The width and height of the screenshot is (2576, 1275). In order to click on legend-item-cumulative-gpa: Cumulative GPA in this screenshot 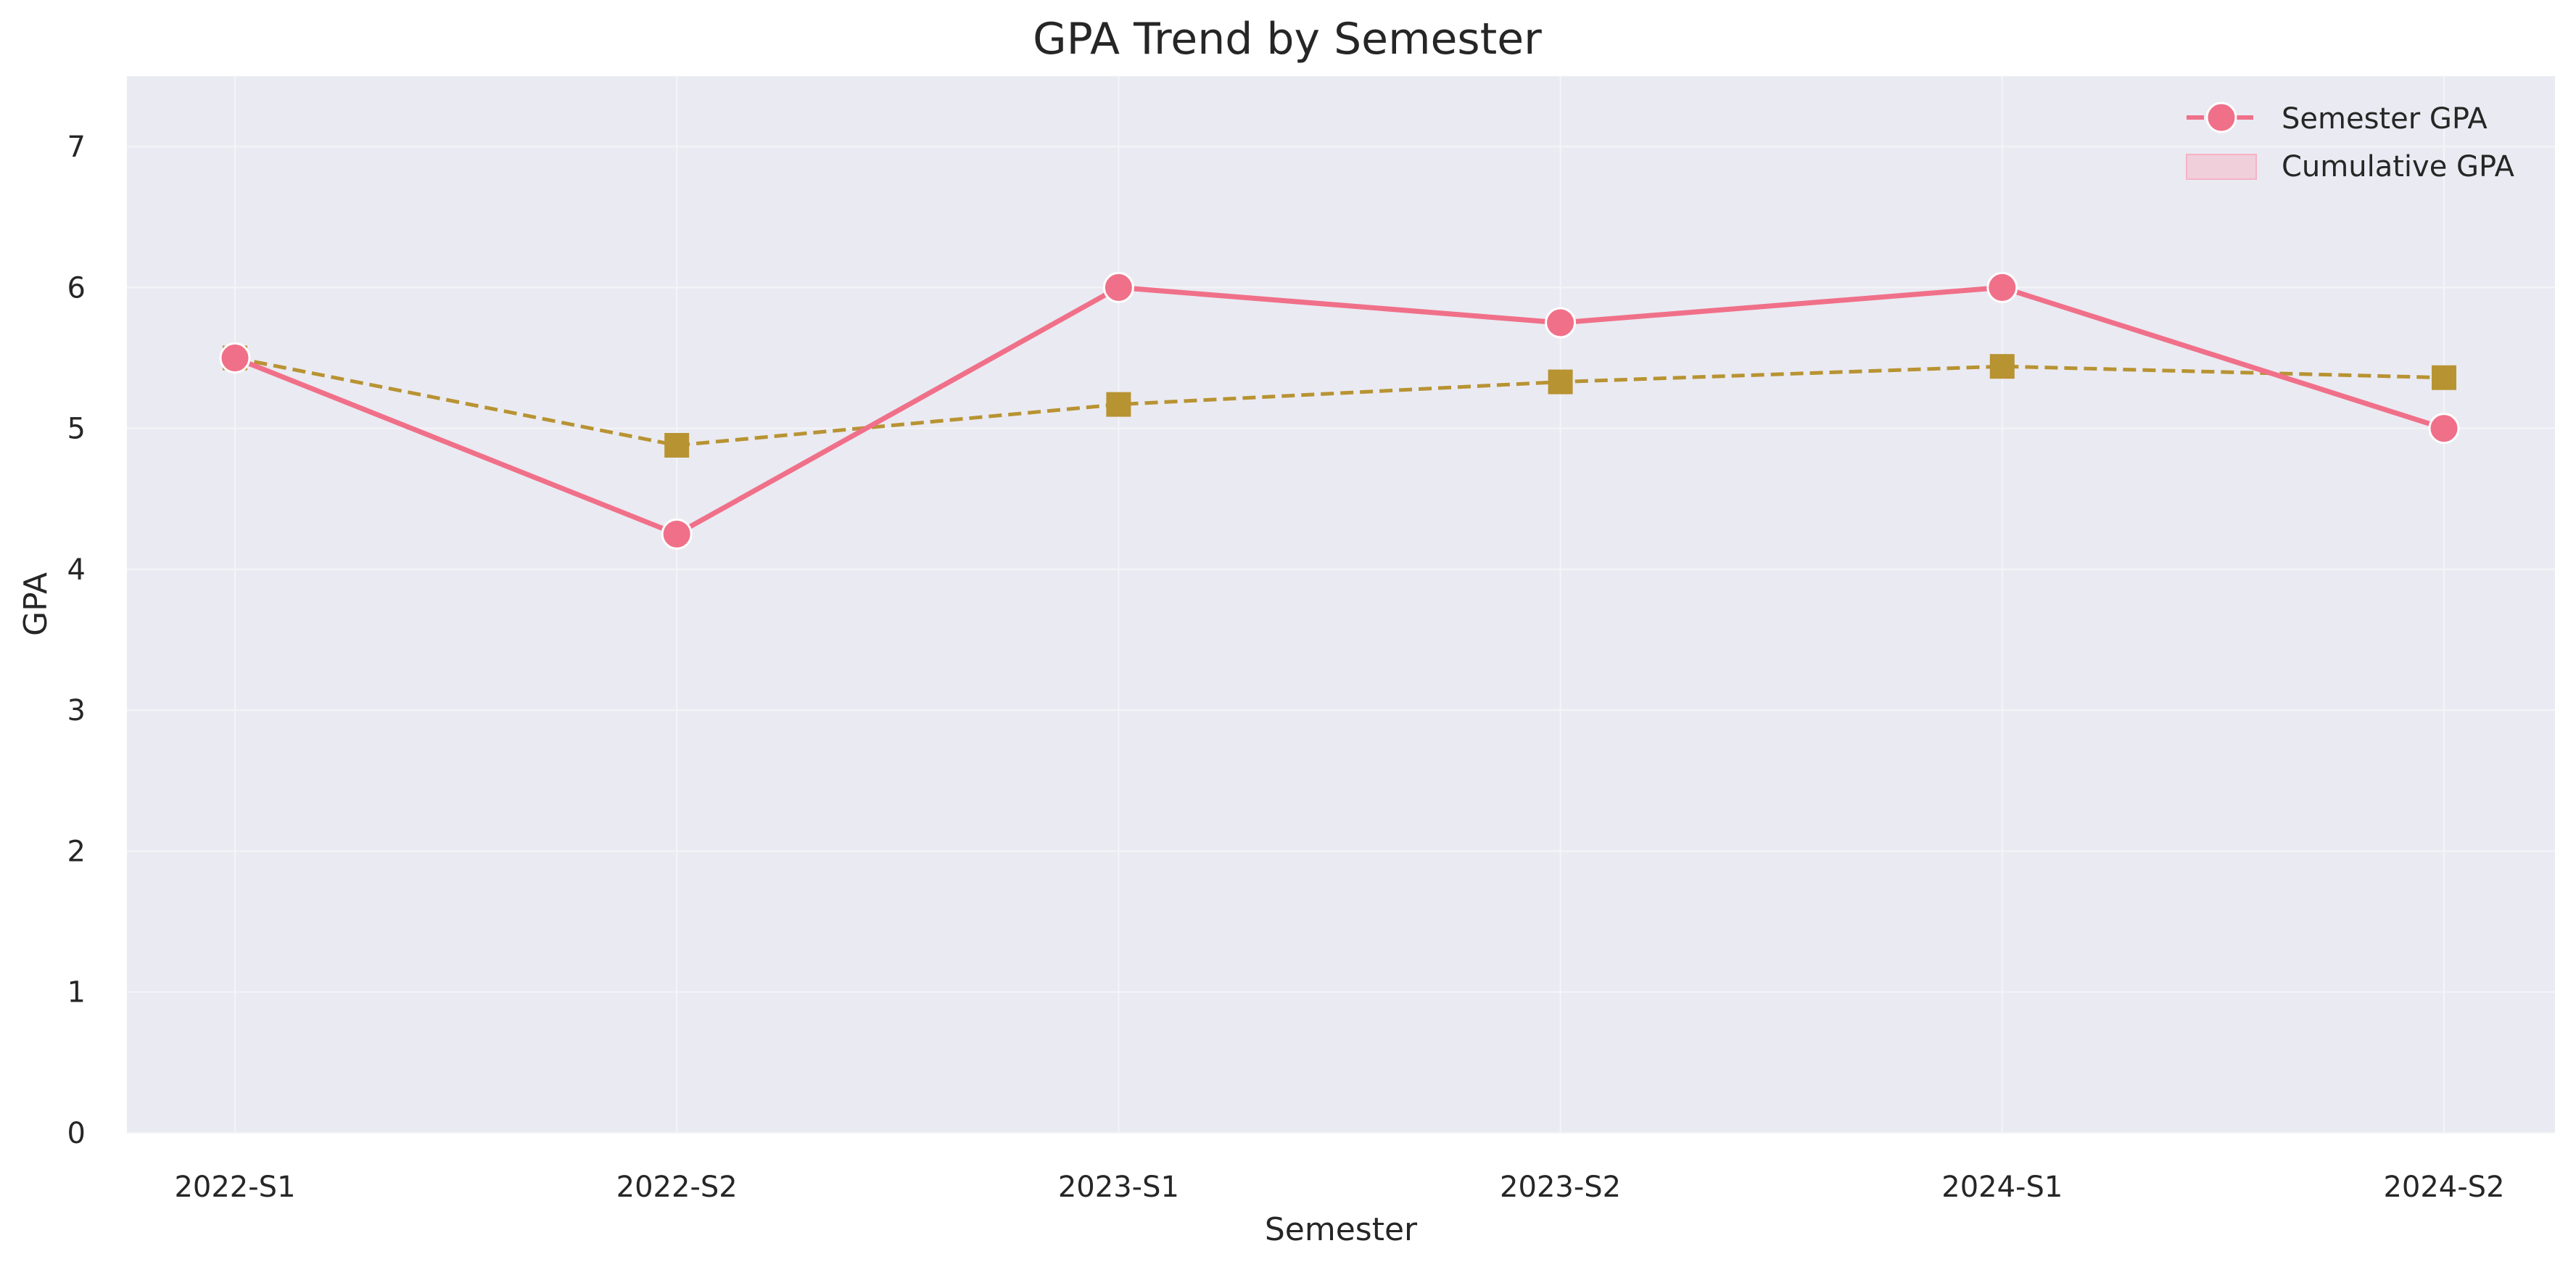, I will do `click(2350, 167)`.